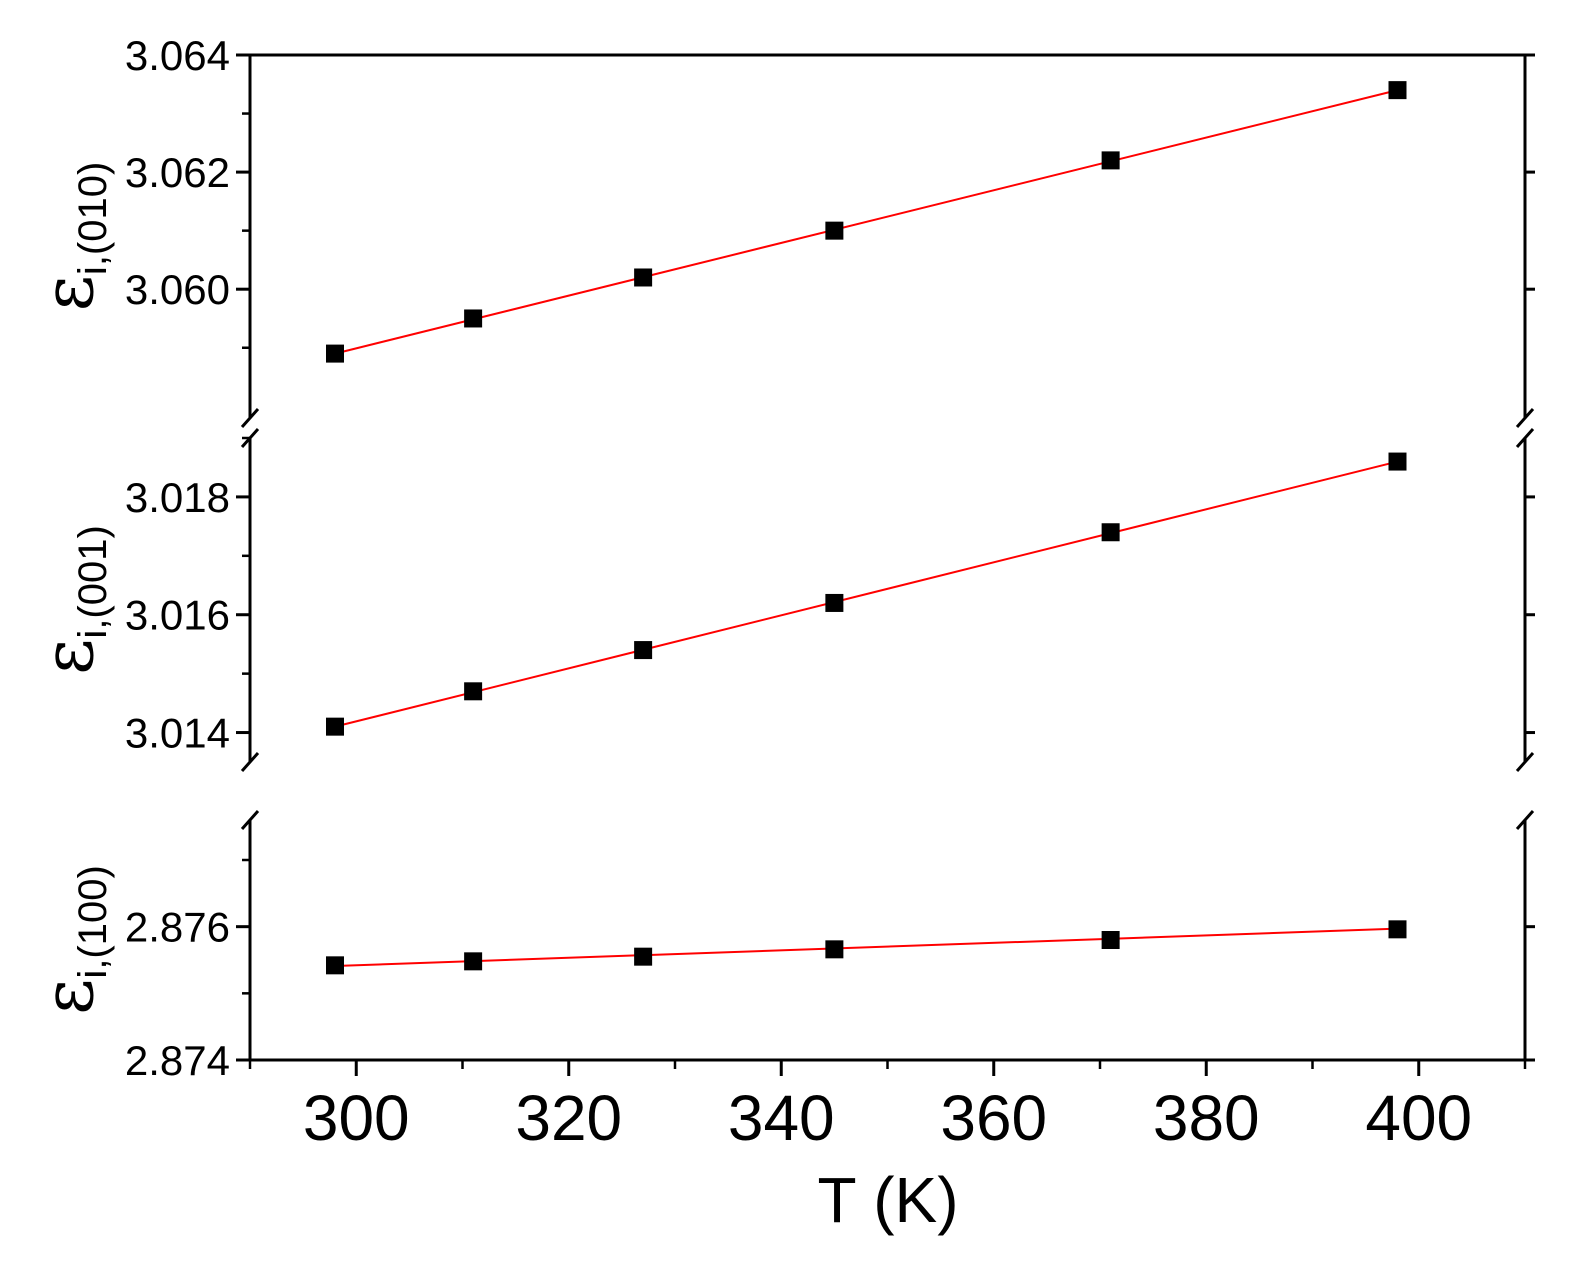 The image size is (1574, 1262). I want to click on x-tick-label: 380, so click(1206, 1118).